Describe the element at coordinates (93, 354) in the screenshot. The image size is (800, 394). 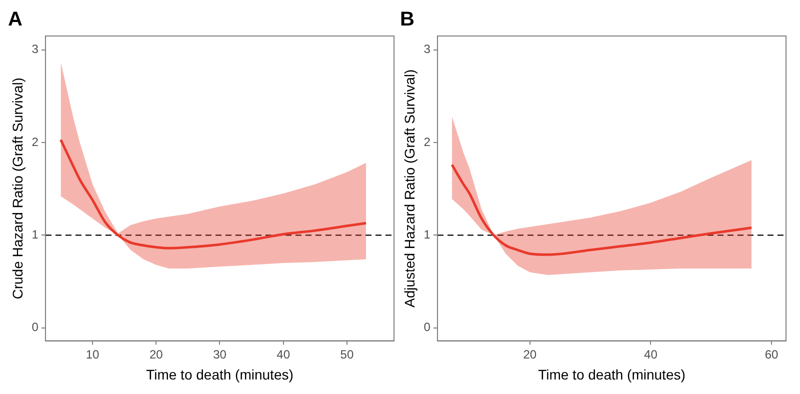
I see `x-tick-label: 10` at that location.